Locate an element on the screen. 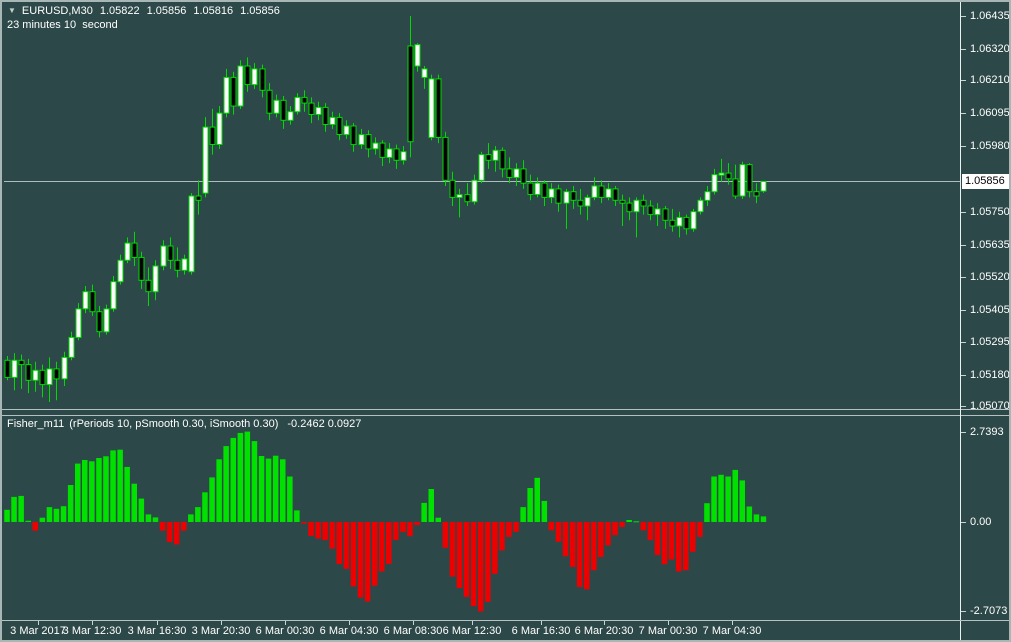 This screenshot has width=1011, height=642. price-tick-label: 1.05180 is located at coordinates (990, 375).